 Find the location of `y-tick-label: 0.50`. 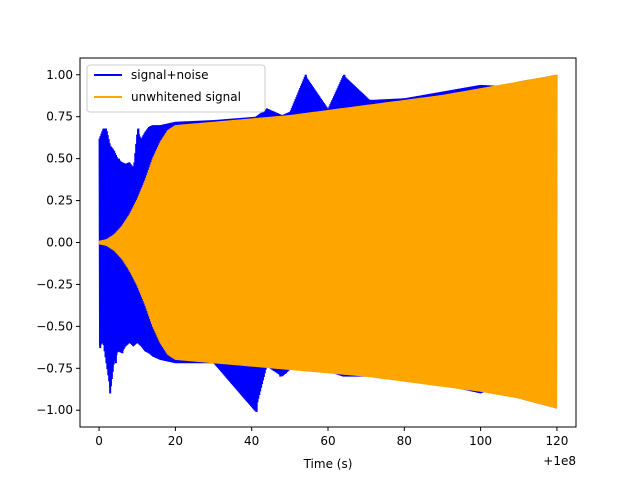

y-tick-label: 0.50 is located at coordinates (59, 159).